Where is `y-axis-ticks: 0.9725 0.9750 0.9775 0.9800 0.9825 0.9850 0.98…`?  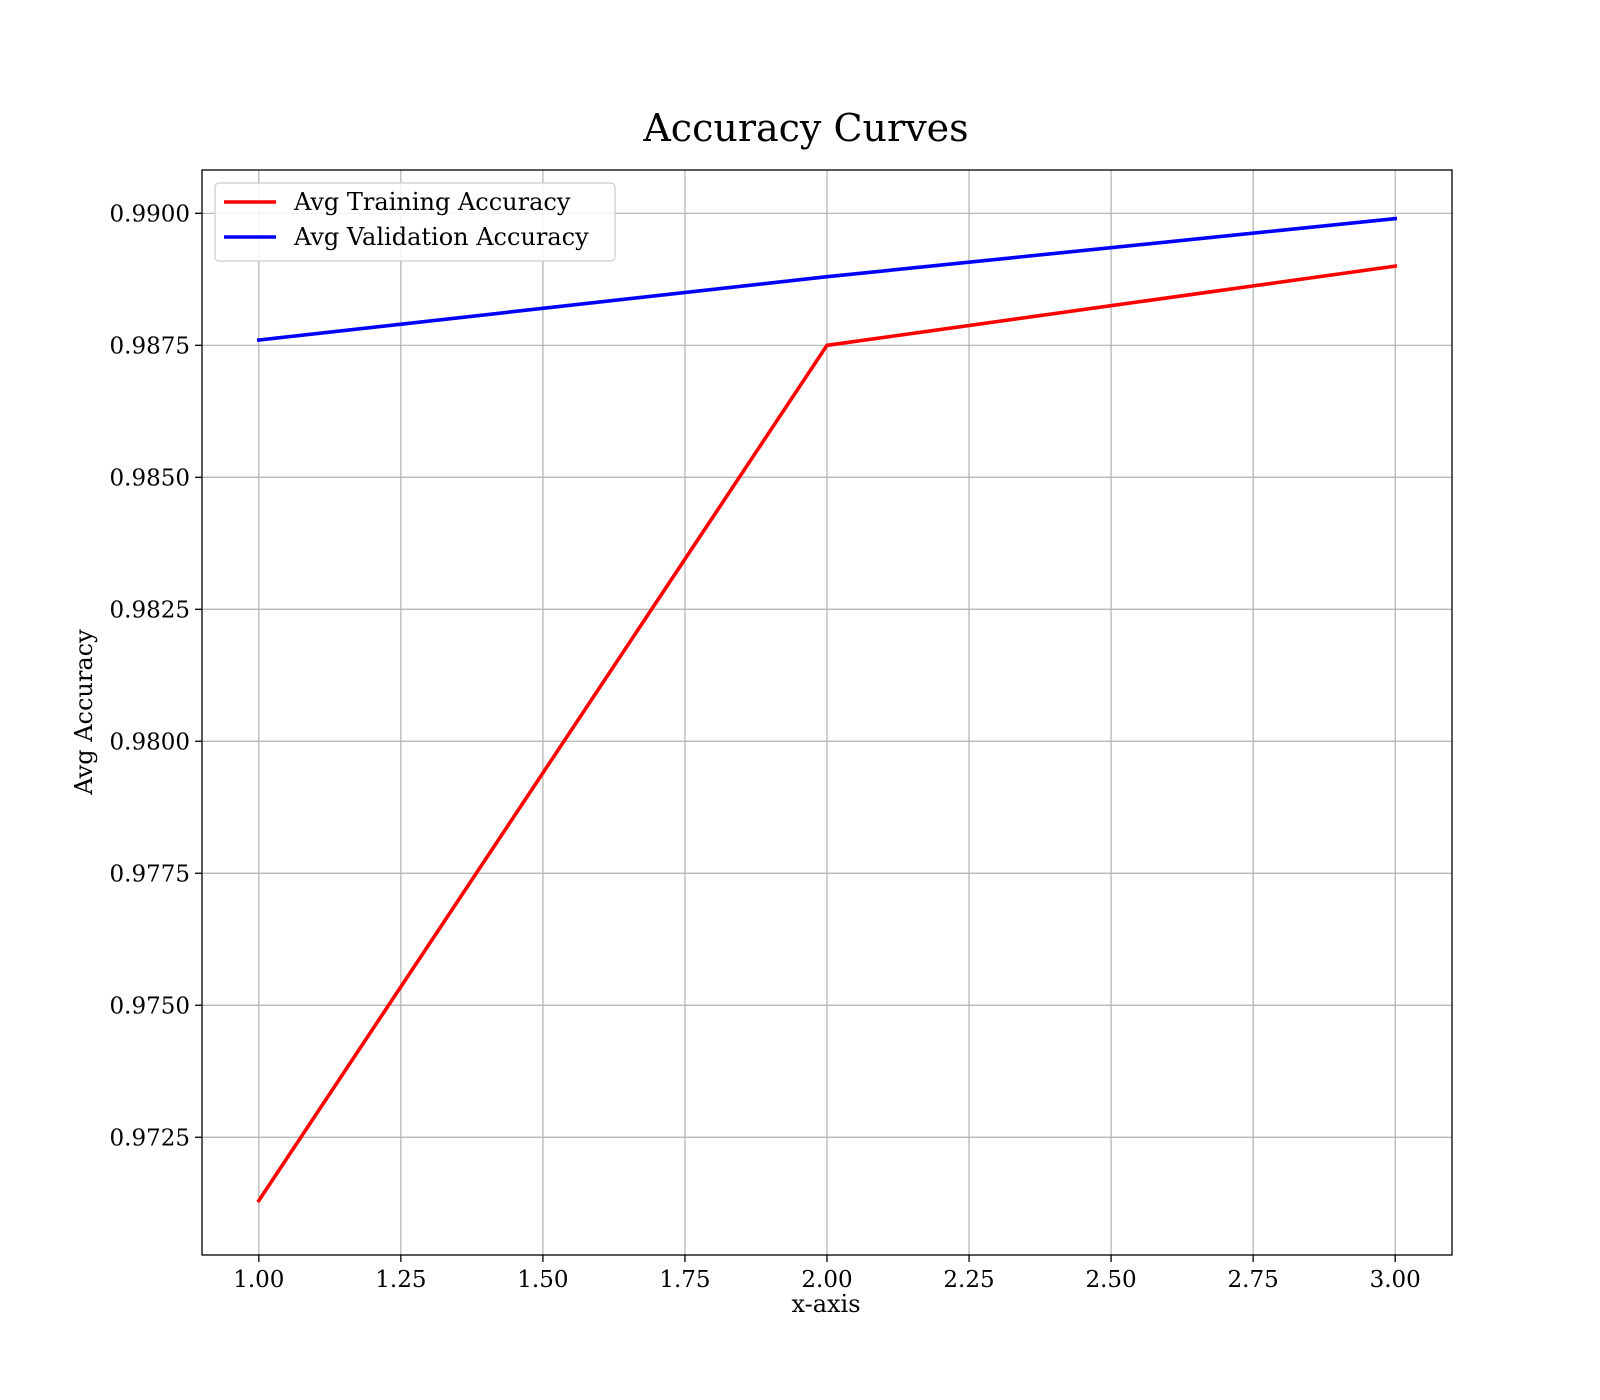
y-axis-ticks: 0.9725 0.9750 0.9775 0.9800 0.9825 0.9850 0.98… is located at coordinates (156, 676).